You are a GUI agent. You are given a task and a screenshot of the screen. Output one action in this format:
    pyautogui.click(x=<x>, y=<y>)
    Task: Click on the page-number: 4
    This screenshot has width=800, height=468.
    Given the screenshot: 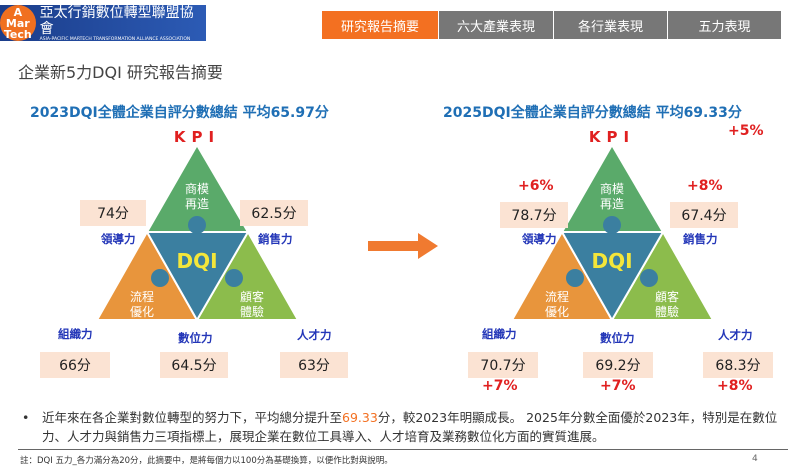 What is the action you would take?
    pyautogui.click(x=755, y=459)
    